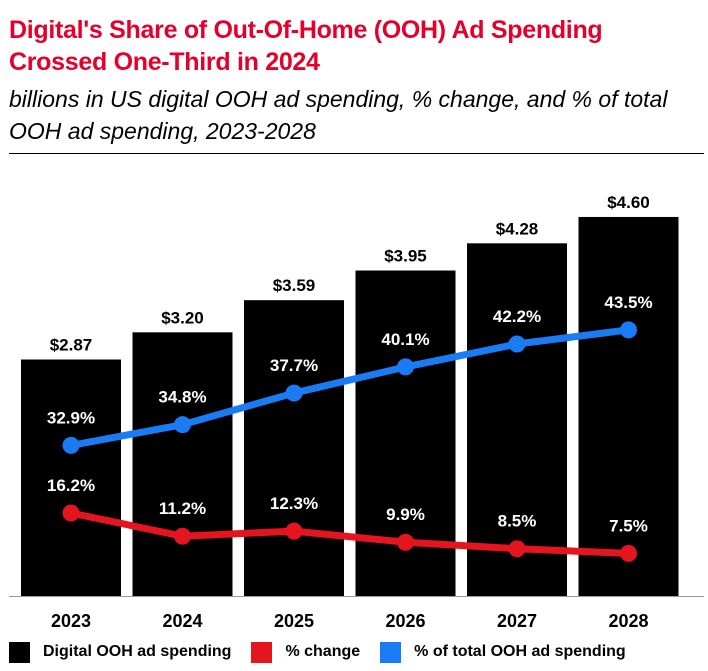  Describe the element at coordinates (71, 513) in the screenshot. I see `pct-change-point-2023` at that location.